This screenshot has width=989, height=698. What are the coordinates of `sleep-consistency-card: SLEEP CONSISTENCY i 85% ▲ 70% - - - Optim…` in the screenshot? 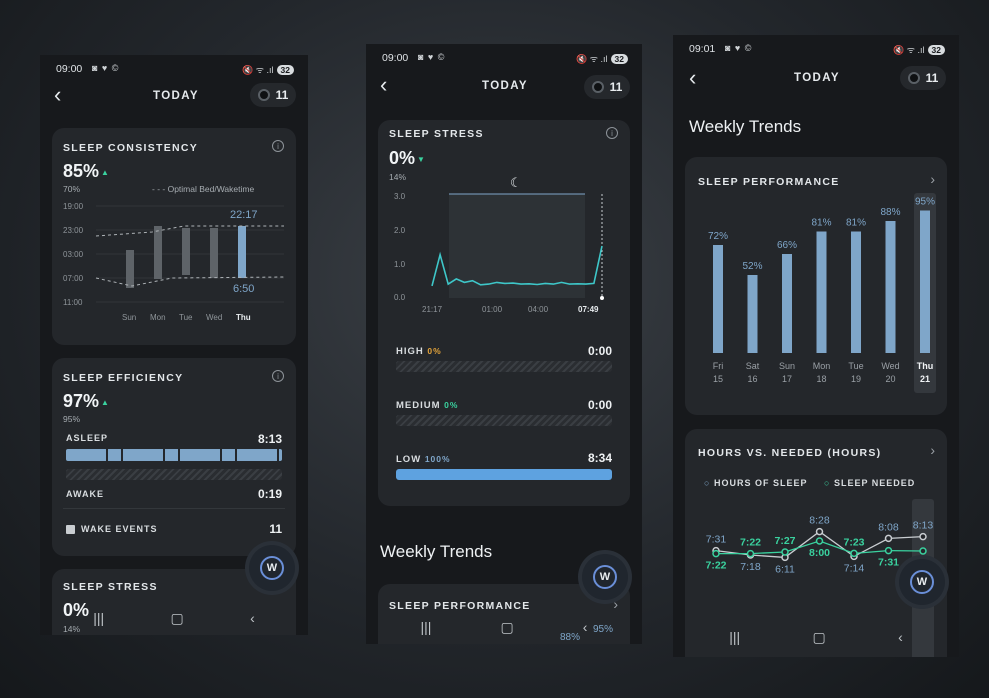 It's located at (174, 236).